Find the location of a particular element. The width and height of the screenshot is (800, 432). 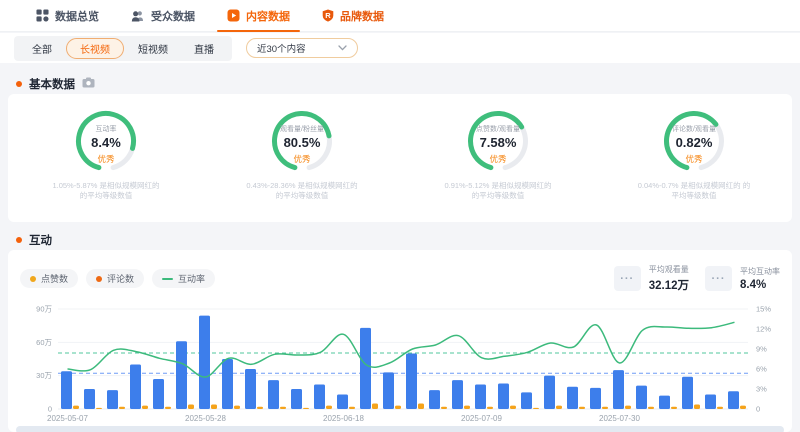

interaction-rate-line is located at coordinates (401, 349).